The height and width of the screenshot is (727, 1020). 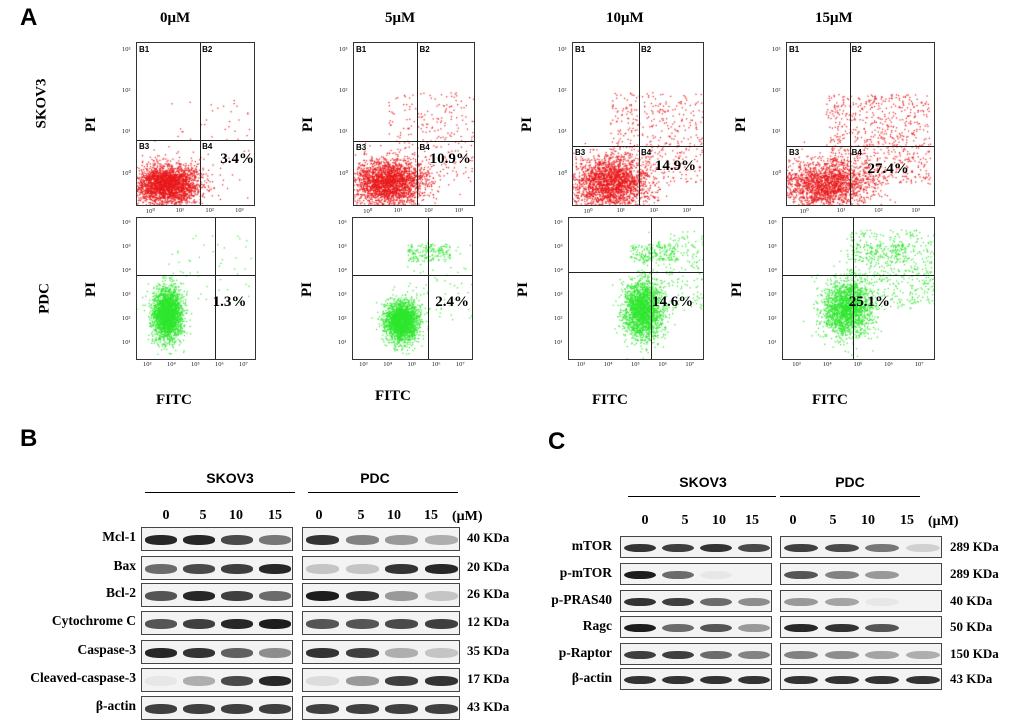 I want to click on protein-label: Cytochrome C, so click(x=93, y=620).